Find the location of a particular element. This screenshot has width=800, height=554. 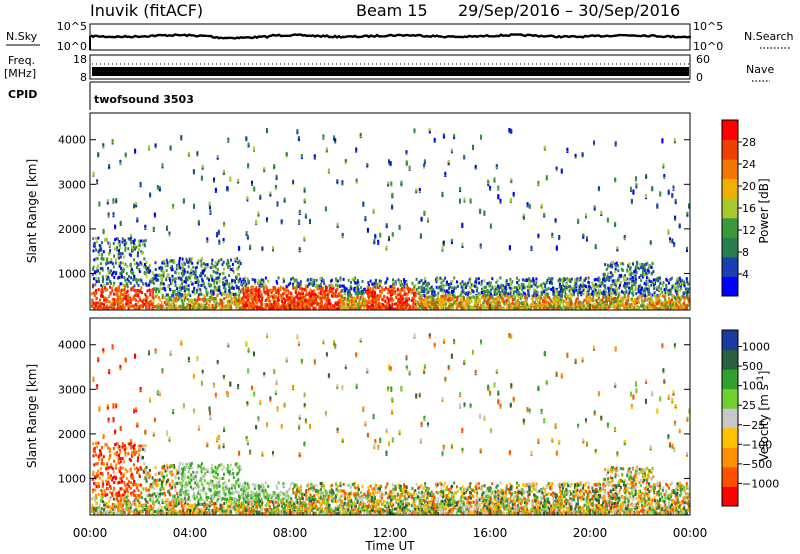

freq-panel is located at coordinates (390, 67).